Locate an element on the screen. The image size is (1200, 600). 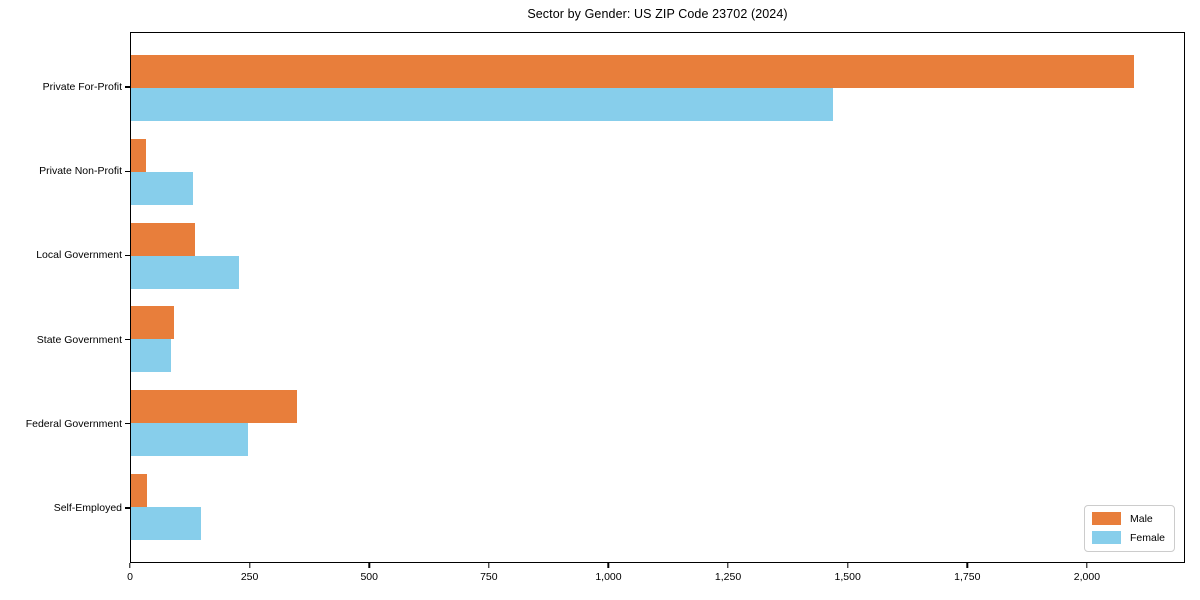
x-tick-label-2: 500 is located at coordinates (369, 577).